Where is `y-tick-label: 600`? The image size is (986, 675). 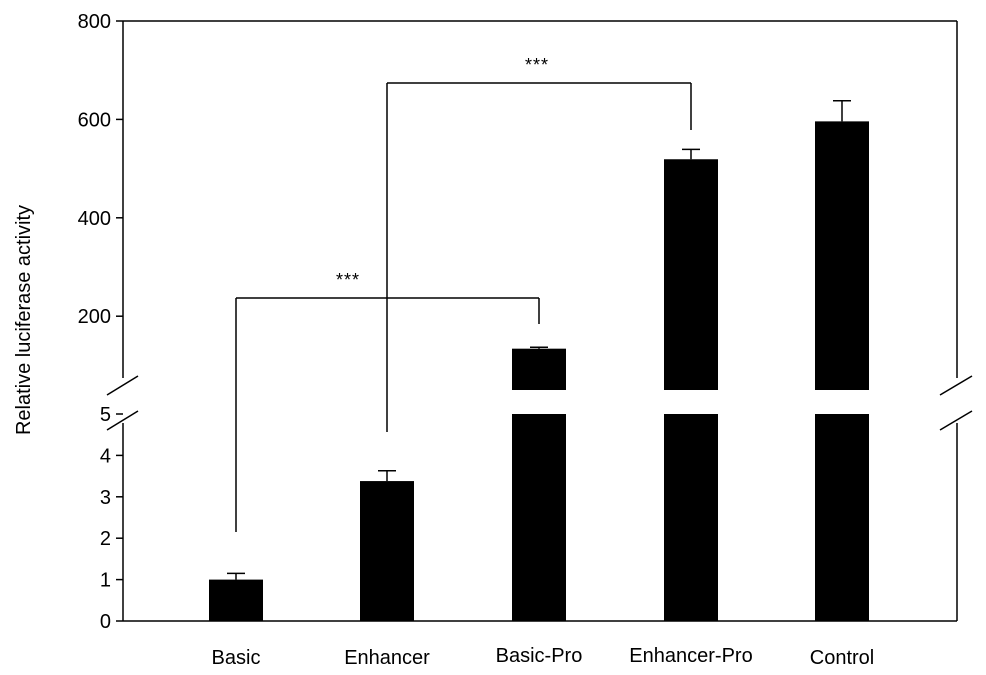 y-tick-label: 600 is located at coordinates (94, 120).